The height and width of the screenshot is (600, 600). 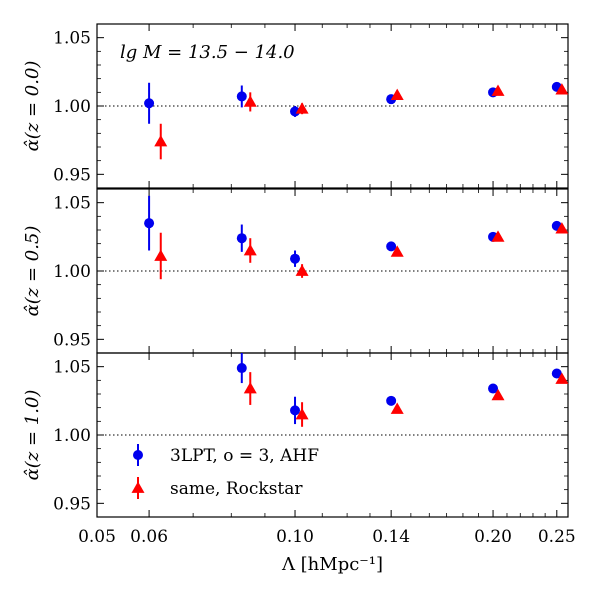 I want to click on y-axis-label: α̂(z = 1.0), so click(x=32, y=435).